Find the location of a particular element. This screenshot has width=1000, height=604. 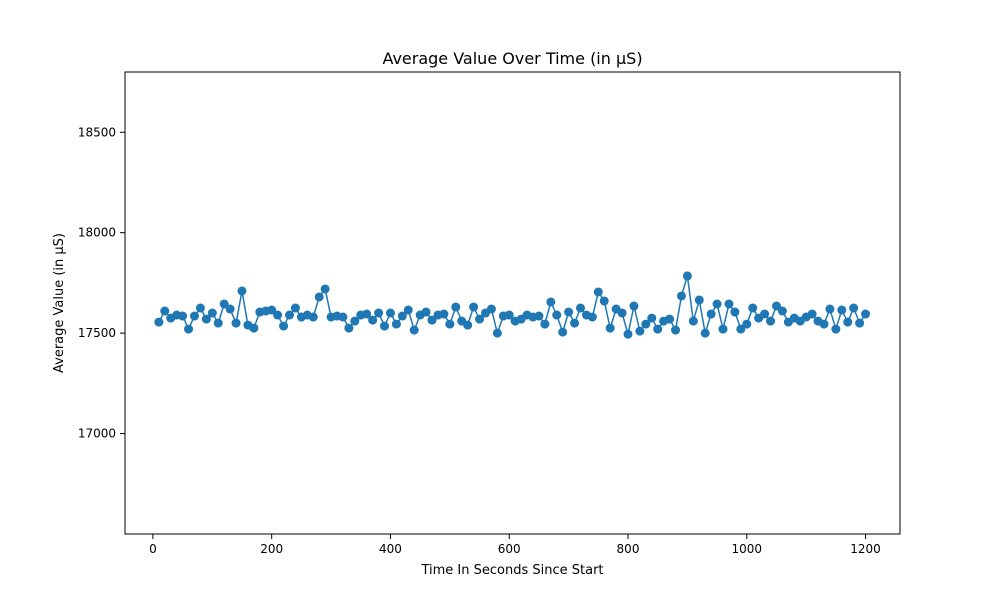

y-tick-label: 18500 is located at coordinates (97, 132).